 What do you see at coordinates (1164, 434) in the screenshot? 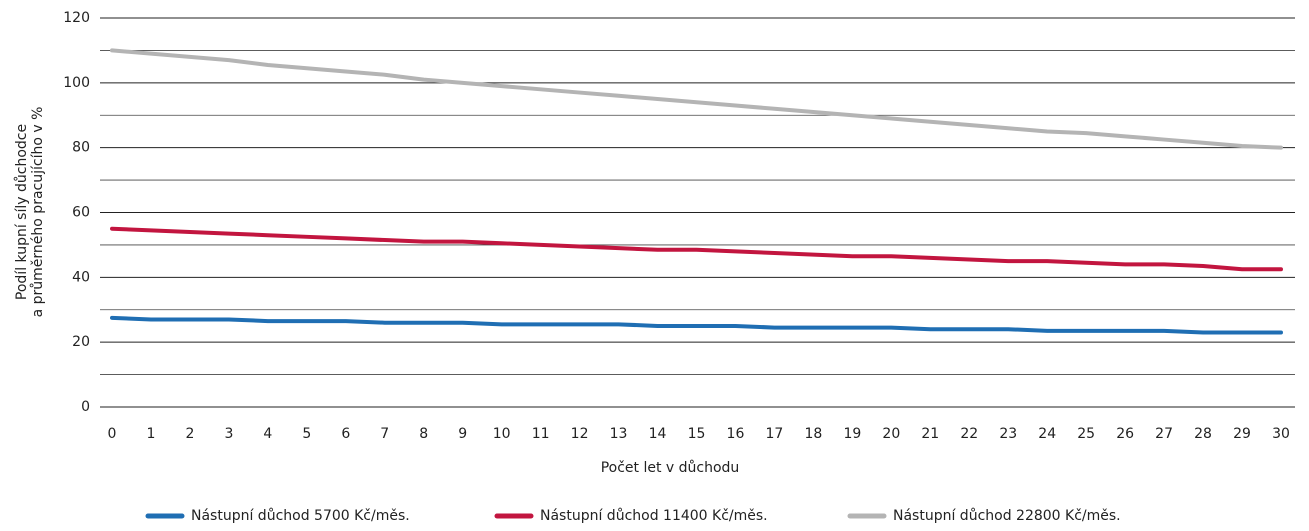
I see `x-tick-label: 27` at bounding box center [1164, 434].